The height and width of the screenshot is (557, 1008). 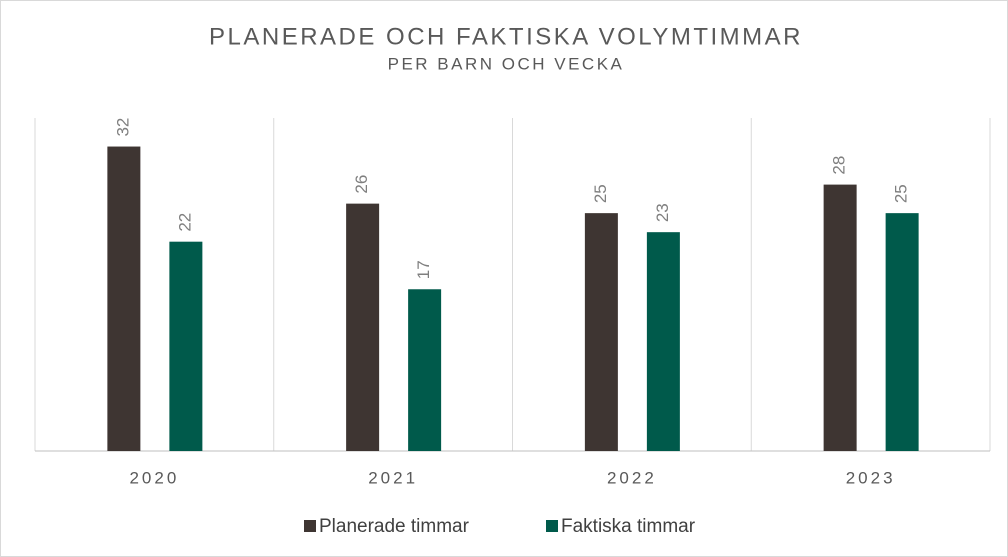 I want to click on data-label: 22, so click(x=184, y=222).